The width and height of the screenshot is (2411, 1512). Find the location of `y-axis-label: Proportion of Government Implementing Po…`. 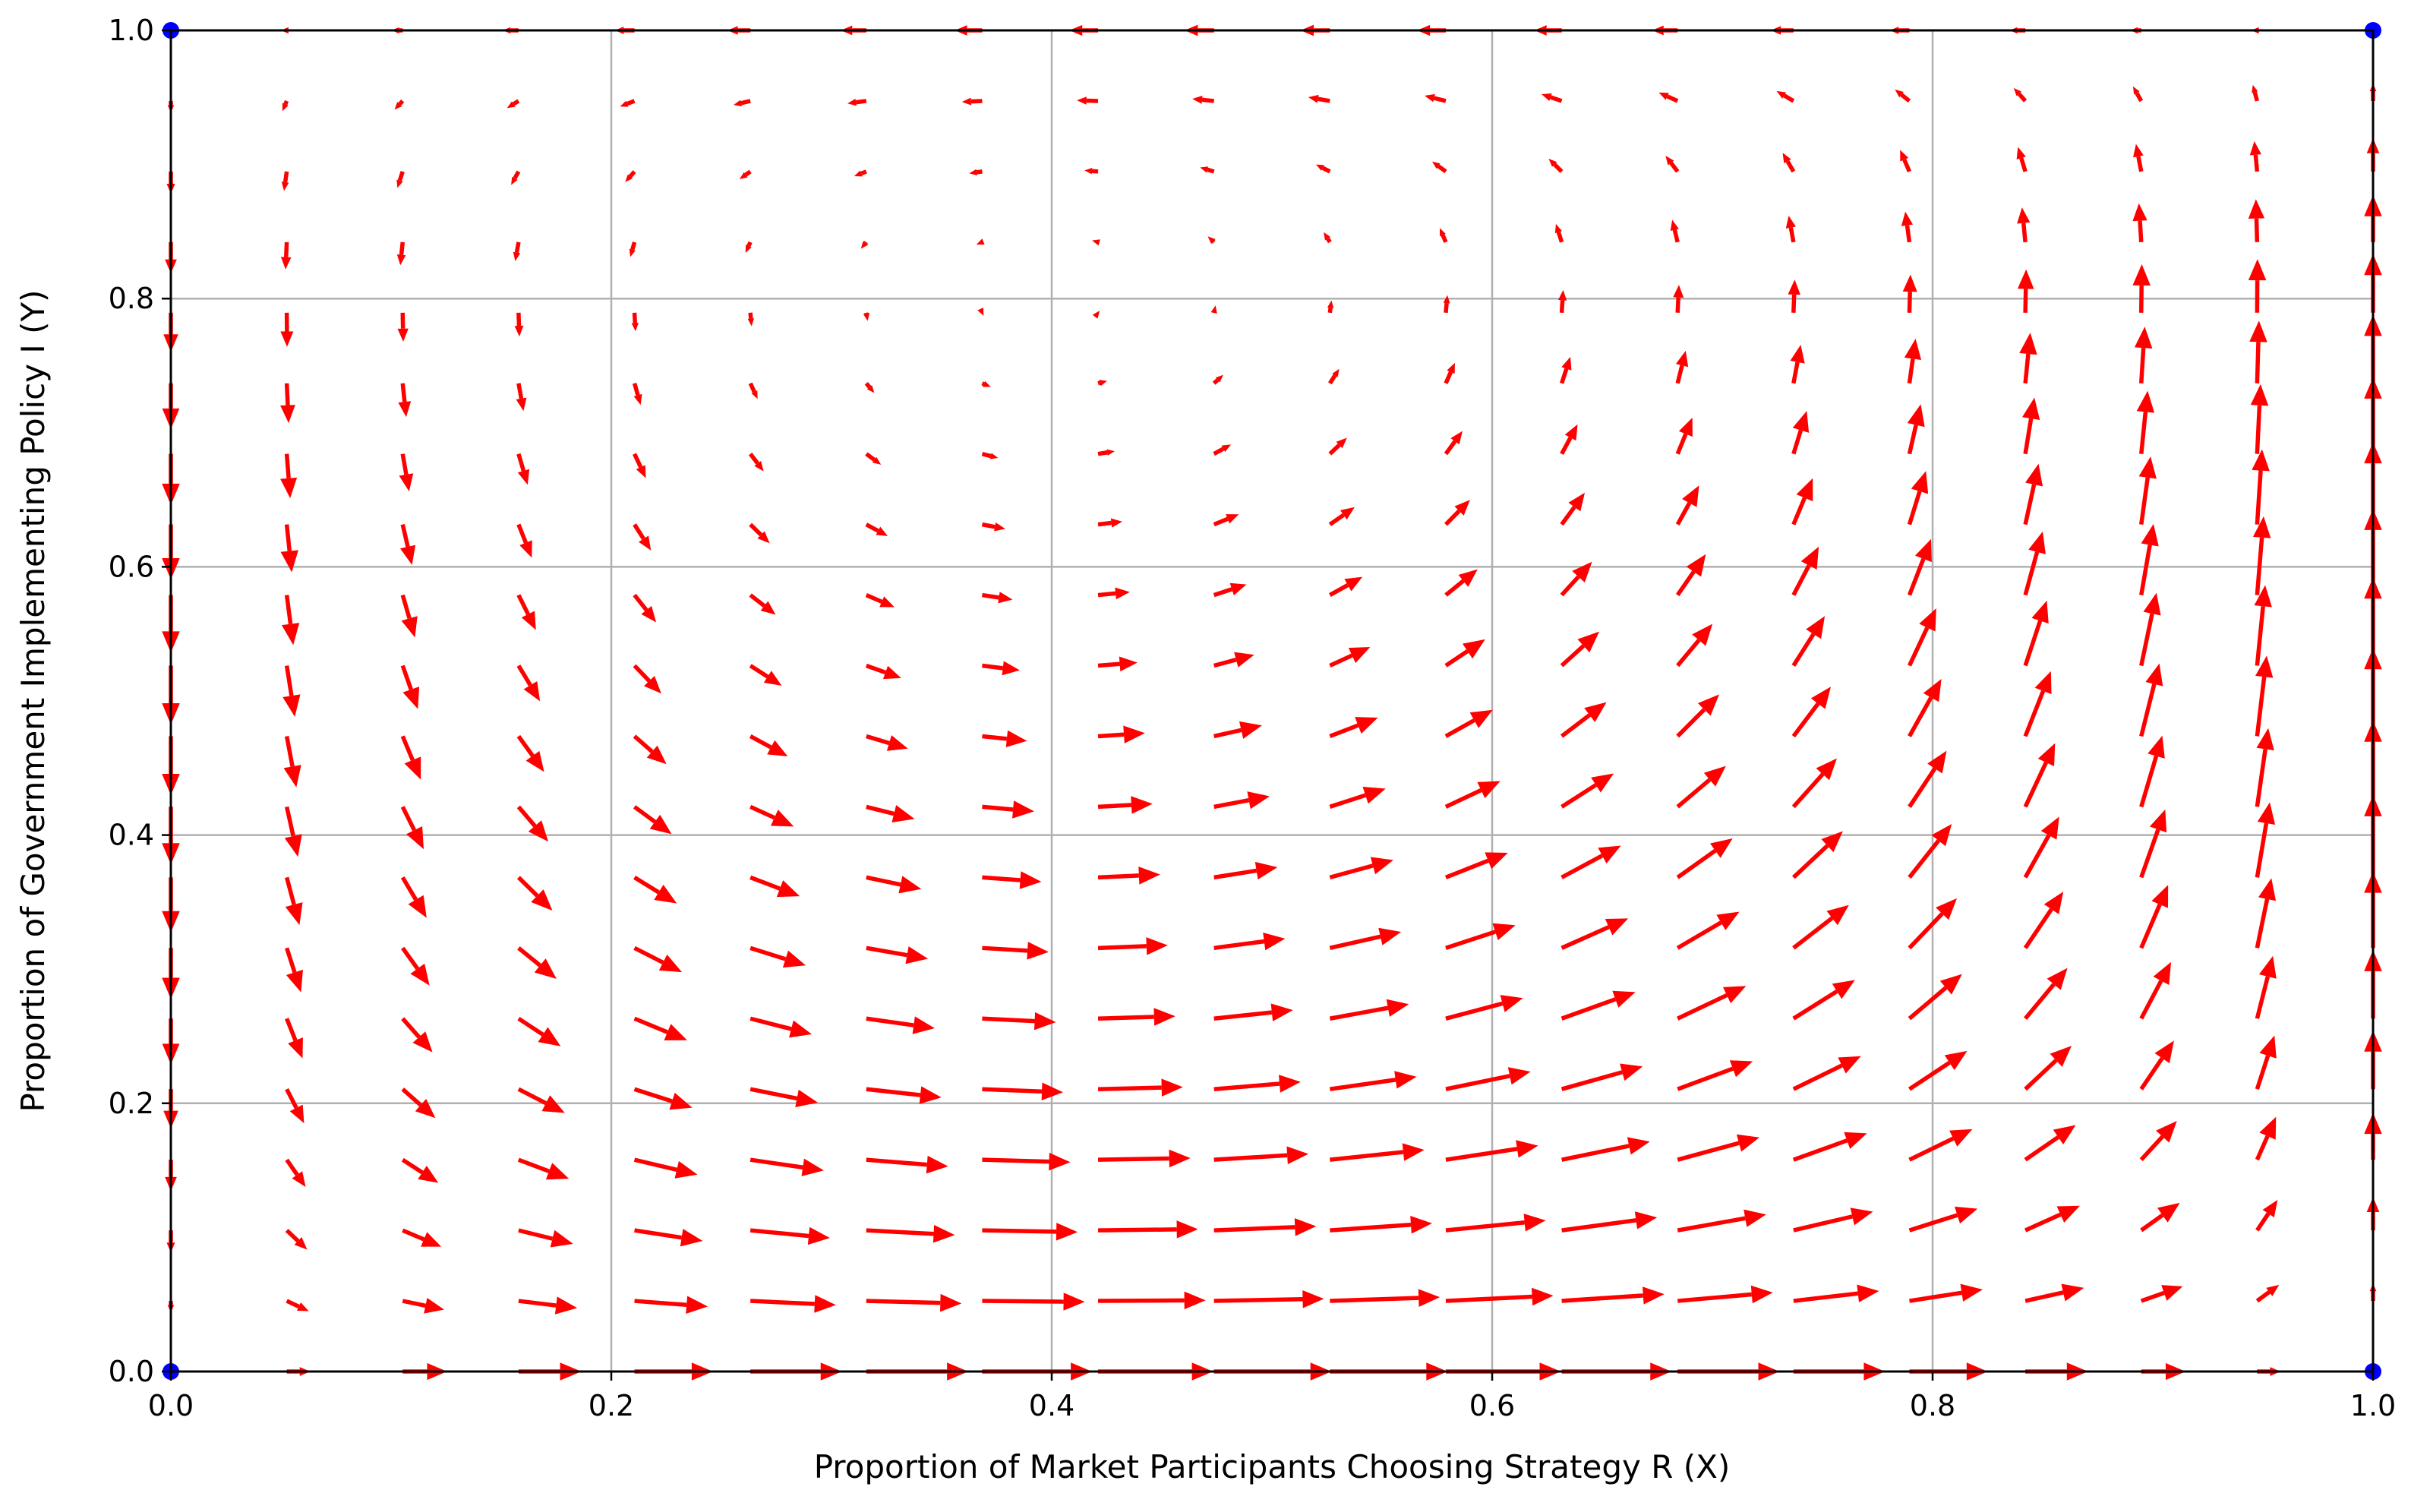

y-axis-label: Proportion of Government Implementing Po… is located at coordinates (33, 700).